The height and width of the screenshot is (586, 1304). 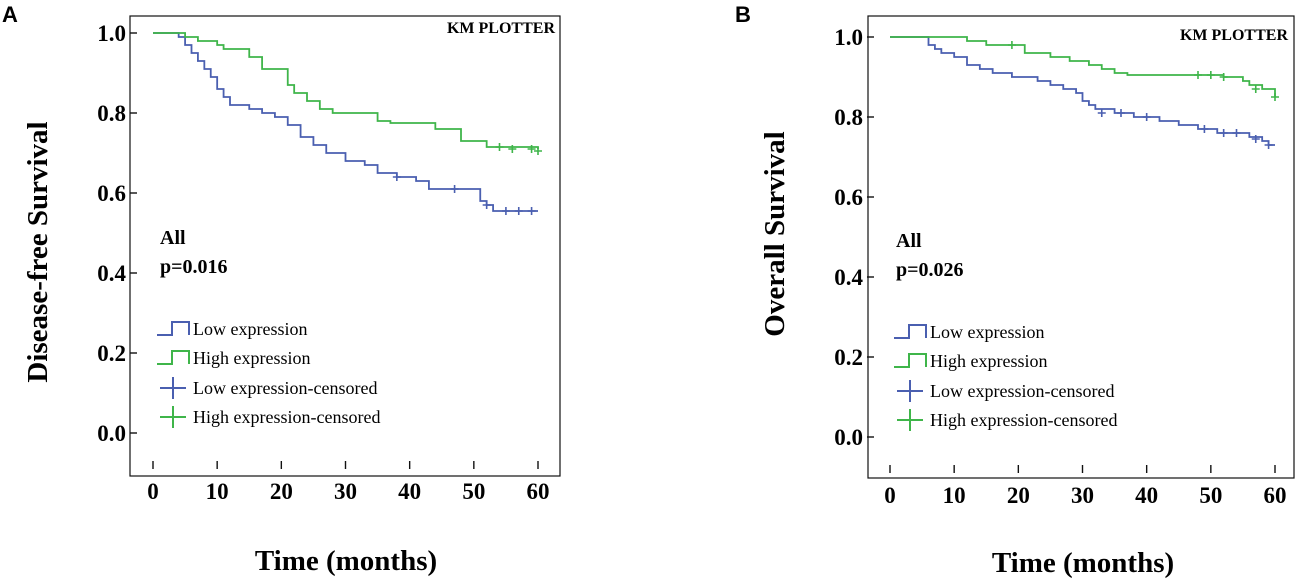 I want to click on panel-b-label: B, so click(x=743, y=14).